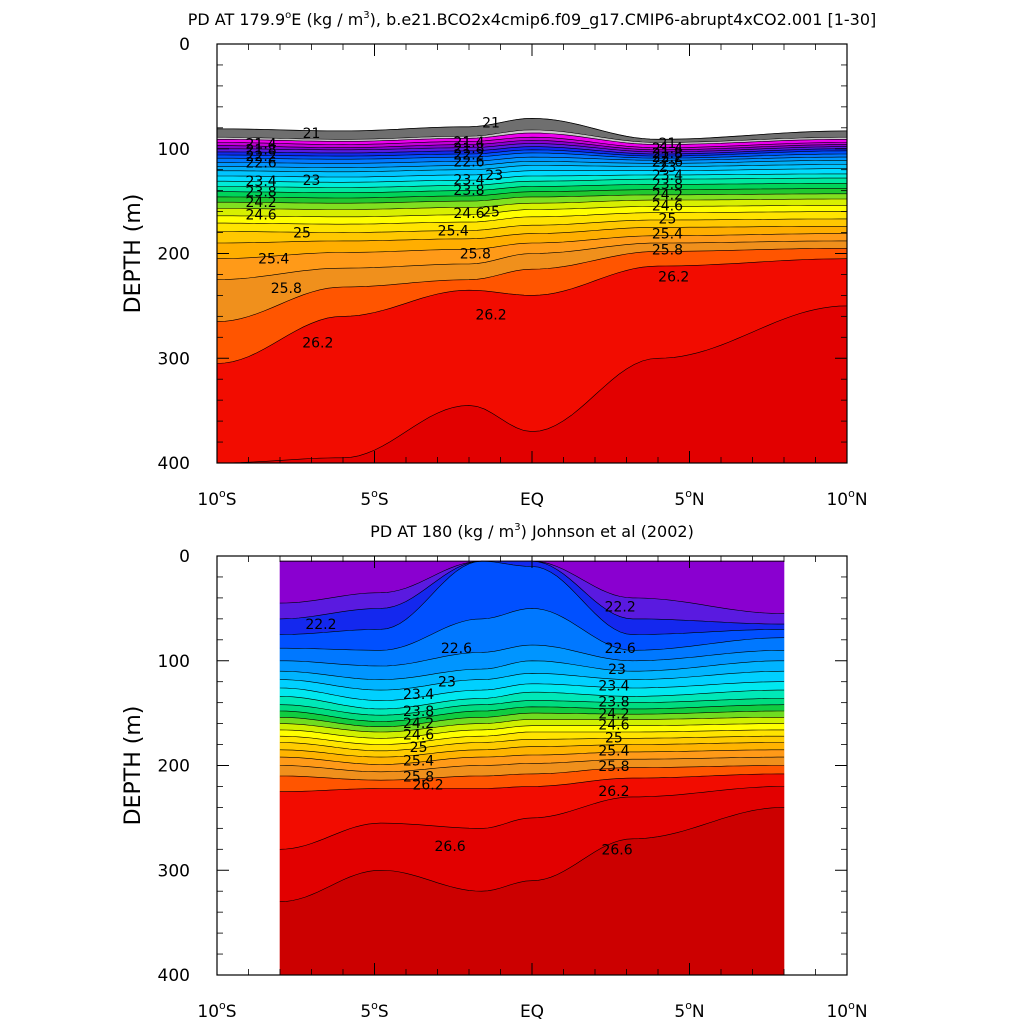  What do you see at coordinates (174, 767) in the screenshot?
I see `y-tick-label: 200` at bounding box center [174, 767].